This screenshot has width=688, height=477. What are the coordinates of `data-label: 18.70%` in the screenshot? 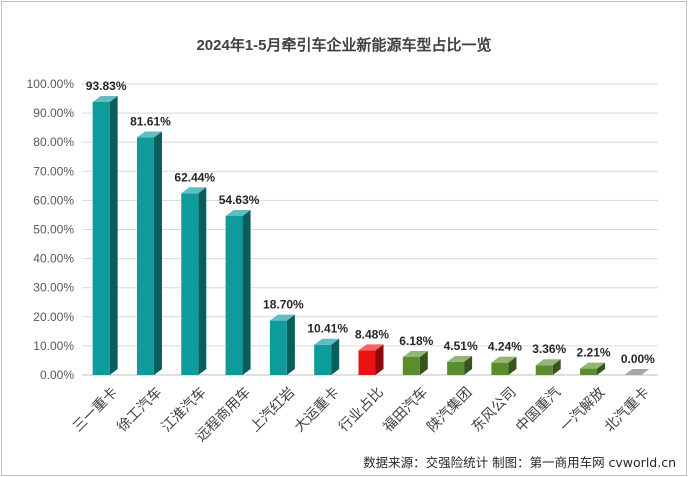 It's located at (283, 305).